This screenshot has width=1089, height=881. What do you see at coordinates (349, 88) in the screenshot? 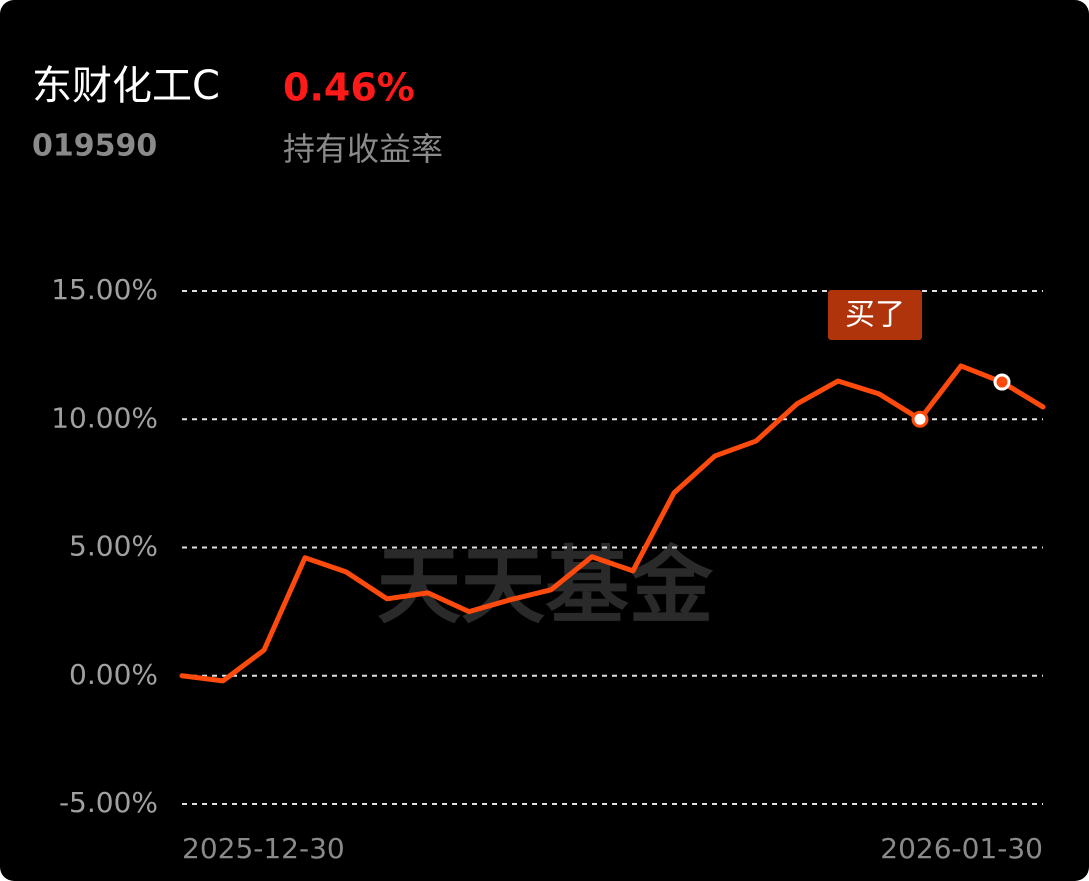
I see `return-value: 0.46%` at bounding box center [349, 88].